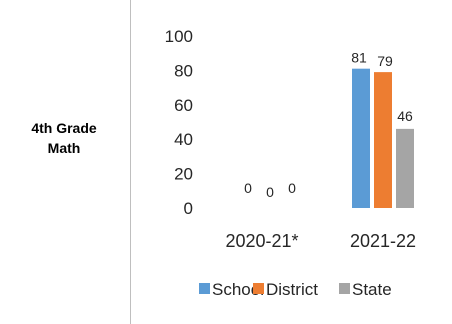  I want to click on x-category-label: 2020-21*, so click(261, 241).